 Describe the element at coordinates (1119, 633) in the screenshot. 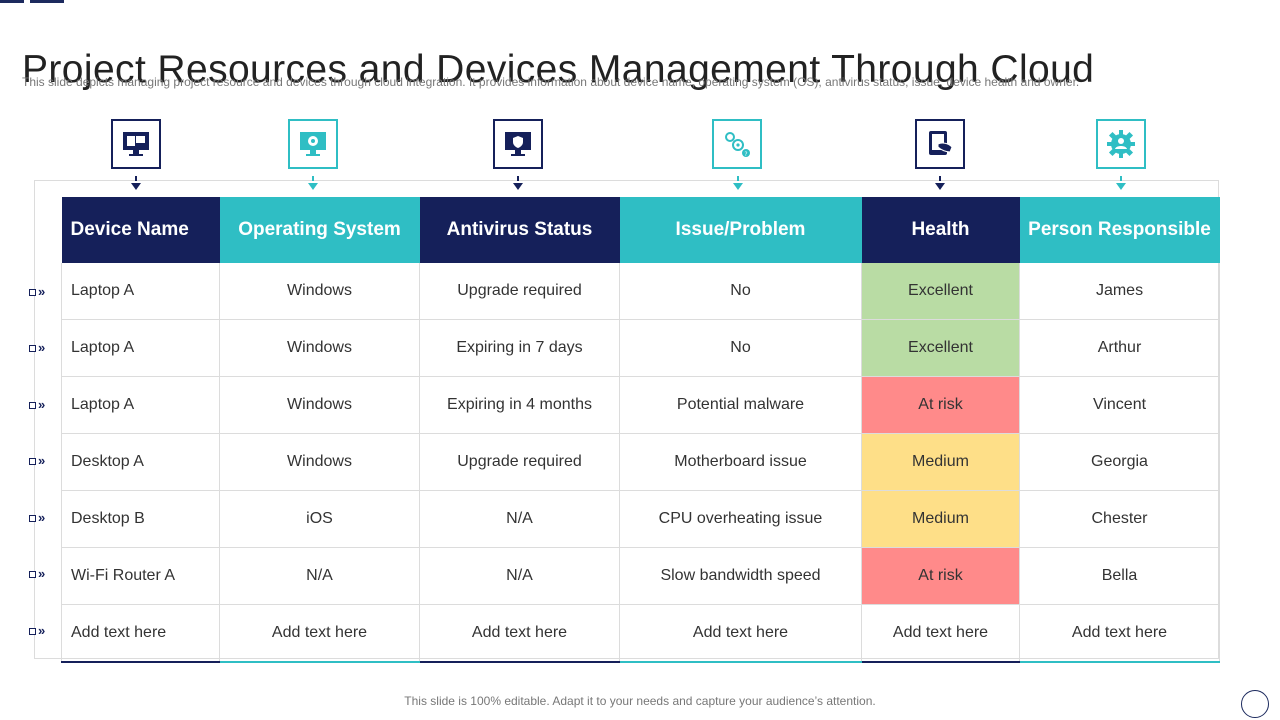

I see `cell-owner: Add text here` at that location.